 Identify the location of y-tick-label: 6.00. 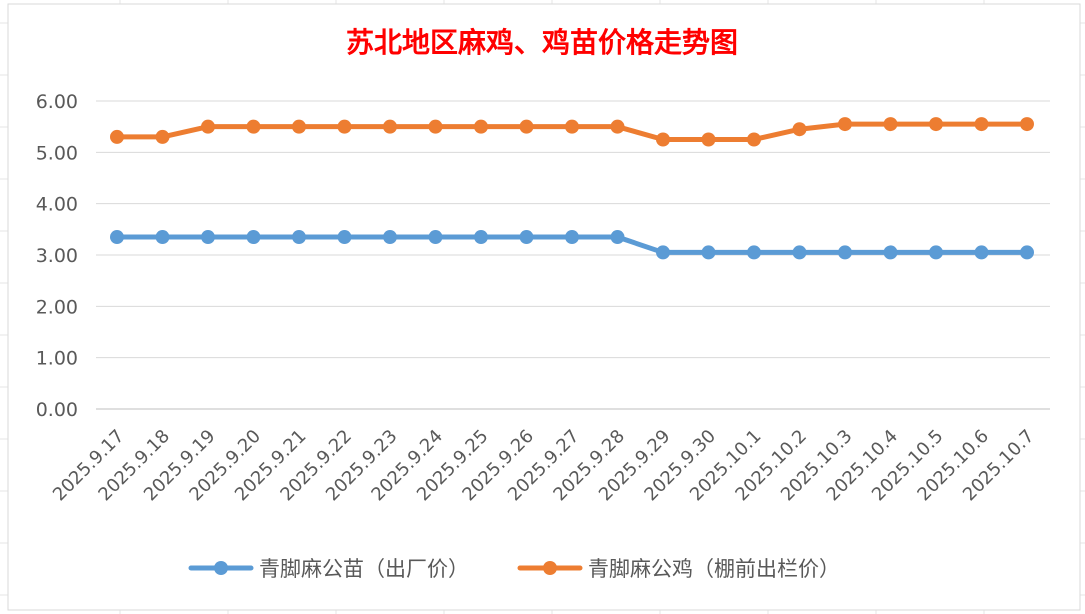
(57, 102).